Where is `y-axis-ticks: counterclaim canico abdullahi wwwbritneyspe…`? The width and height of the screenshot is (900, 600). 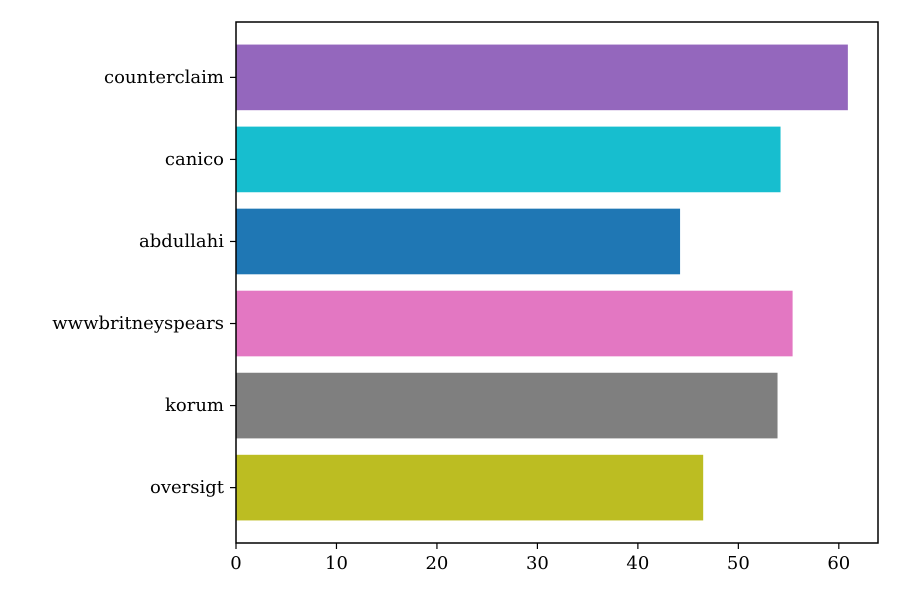
y-axis-ticks: counterclaim canico abdullahi wwwbritneyspe… is located at coordinates (144, 282).